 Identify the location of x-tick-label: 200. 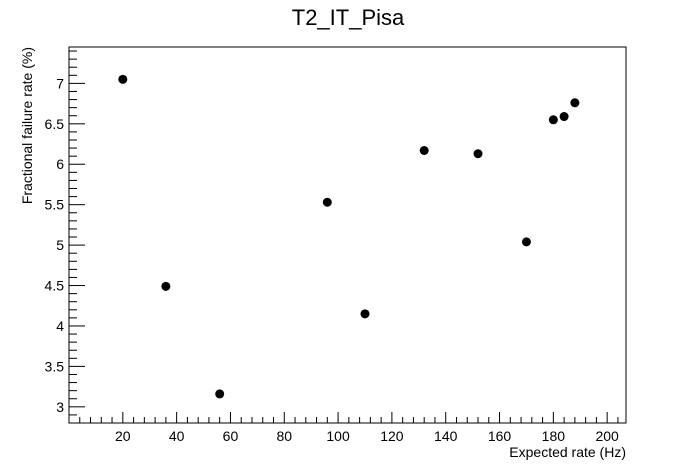
(607, 436).